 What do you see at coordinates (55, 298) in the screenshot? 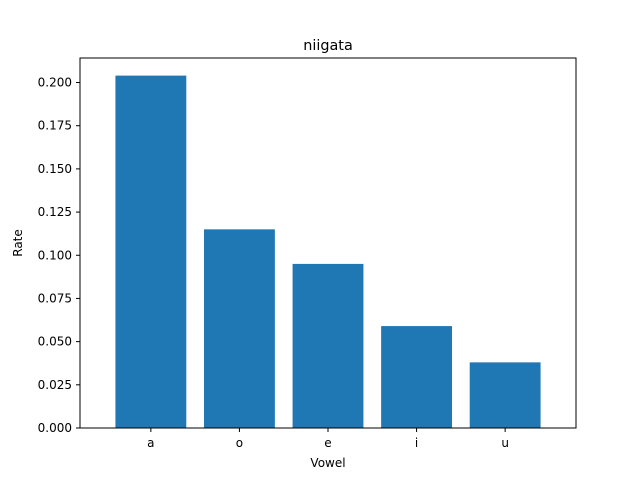
I see `y-tick-label: 0.075` at bounding box center [55, 298].